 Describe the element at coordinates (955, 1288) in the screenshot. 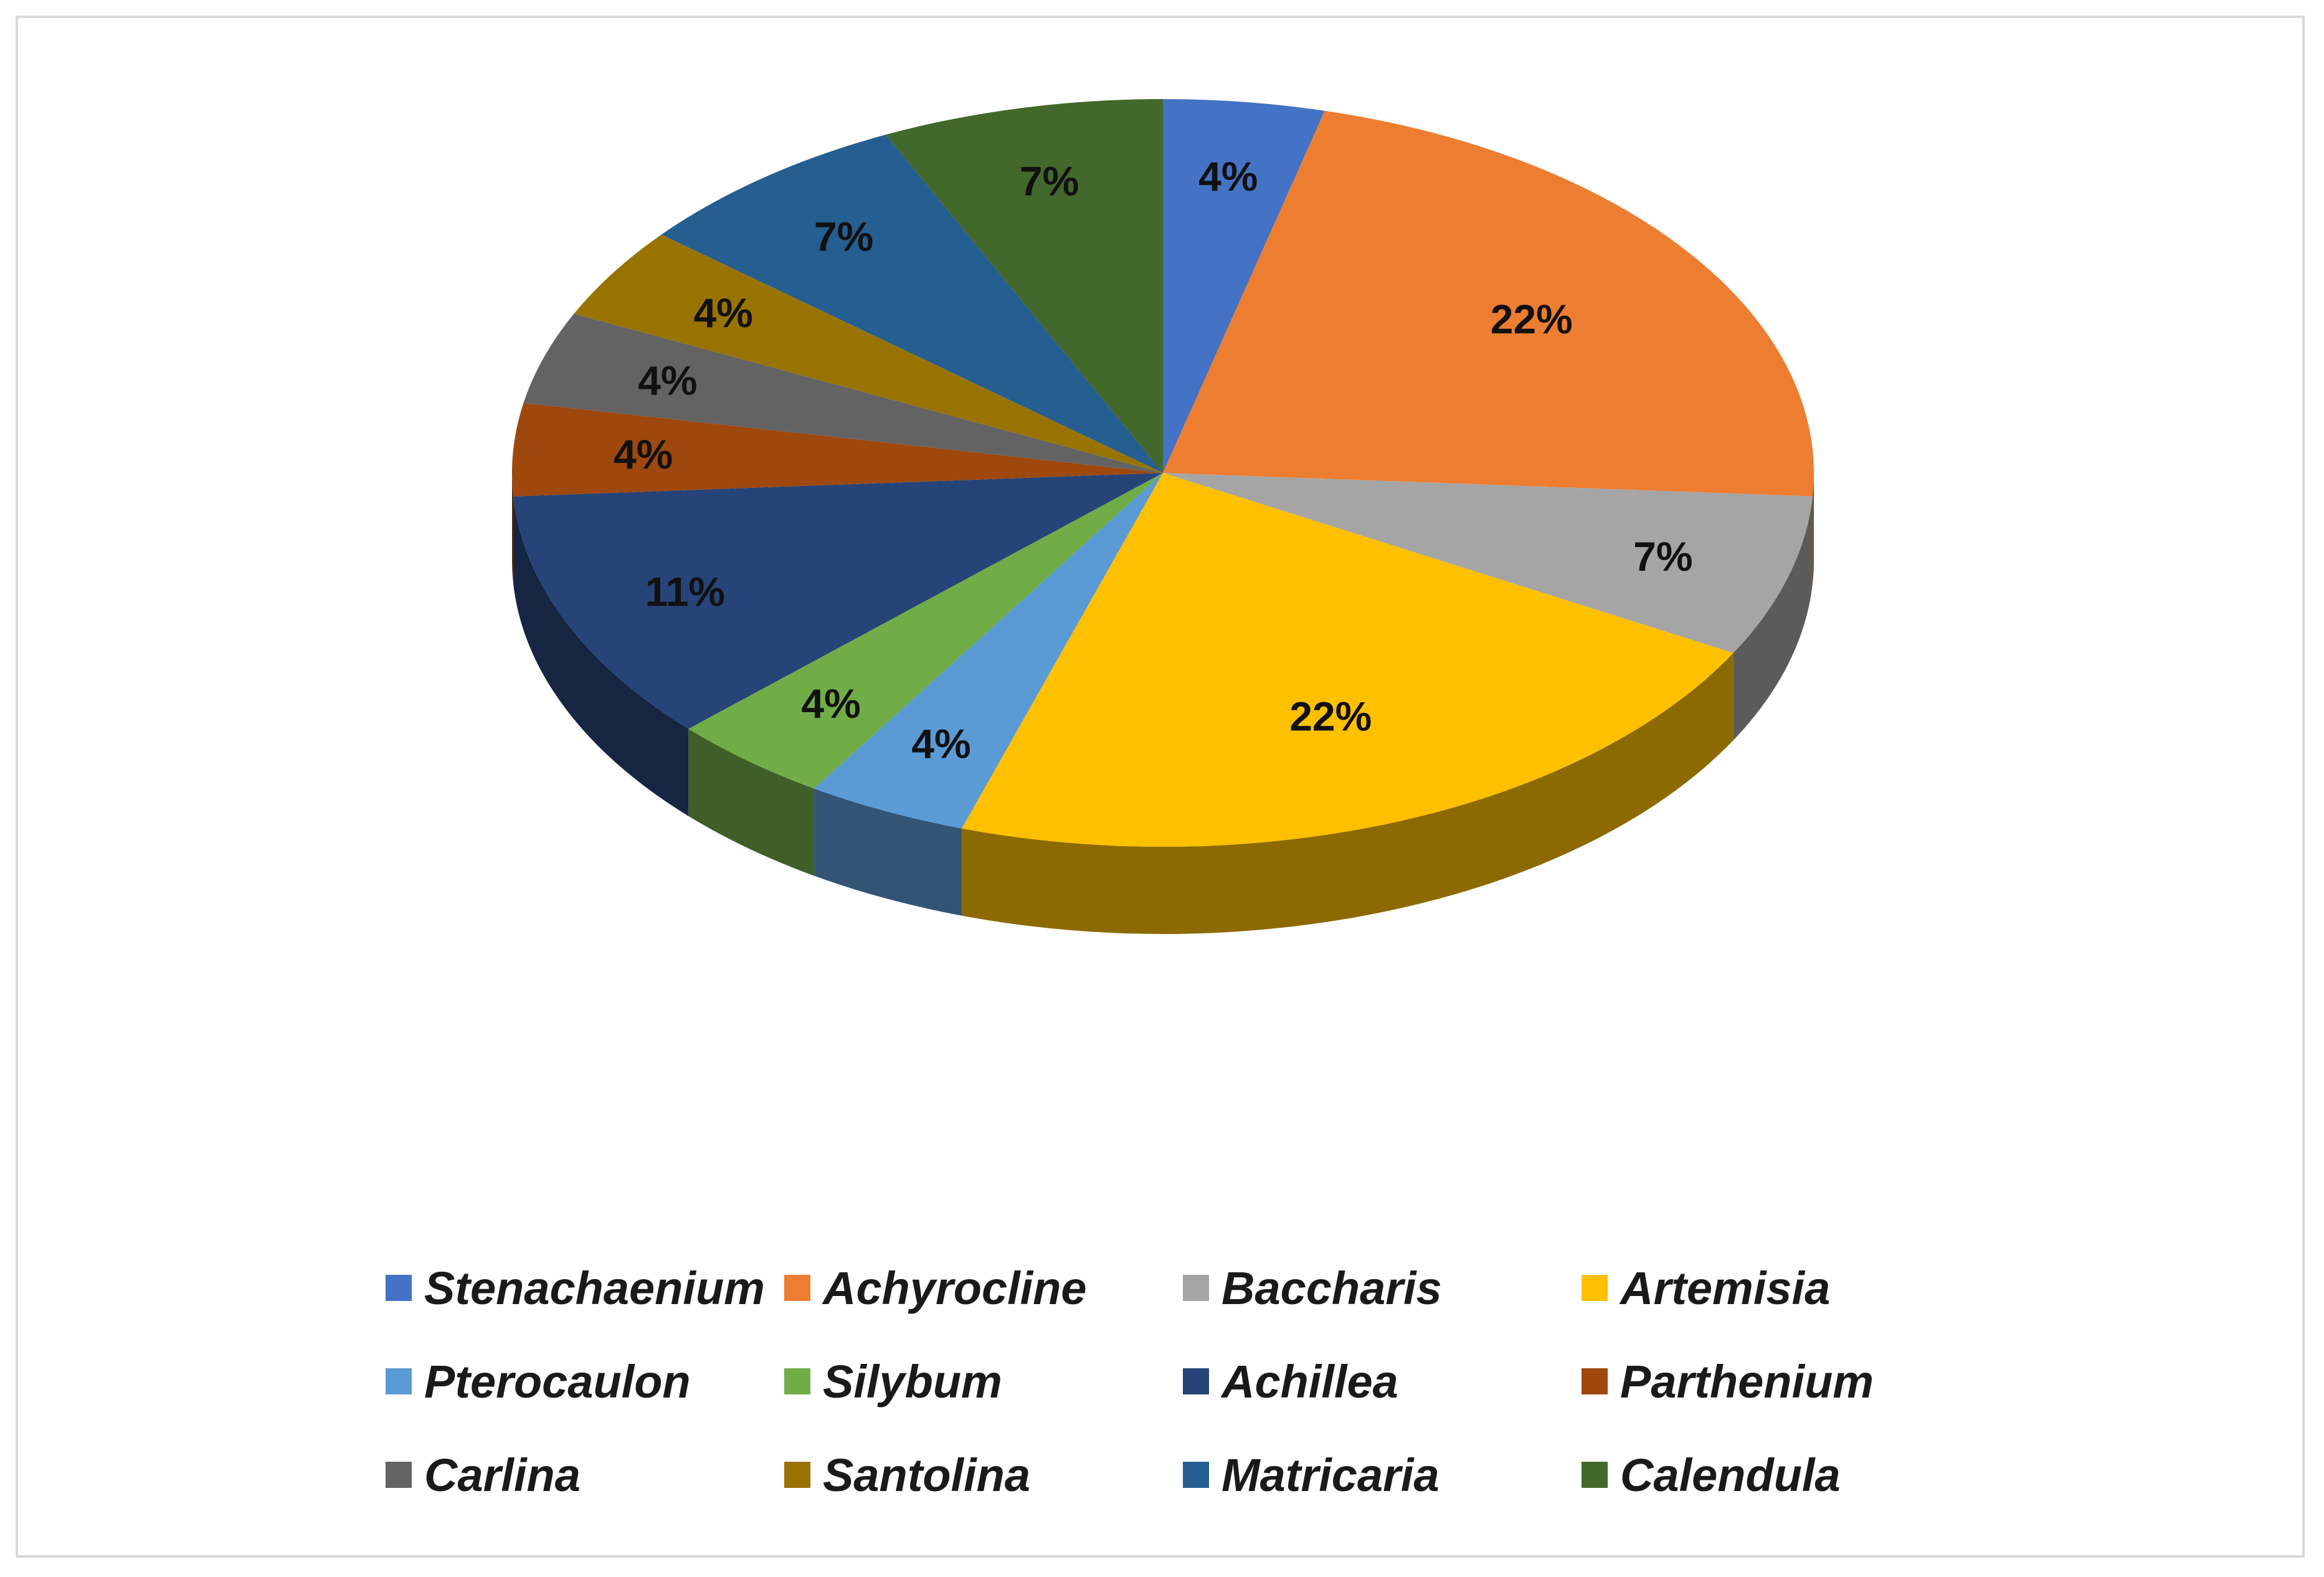

I see `legend-label: Achyrocline` at that location.